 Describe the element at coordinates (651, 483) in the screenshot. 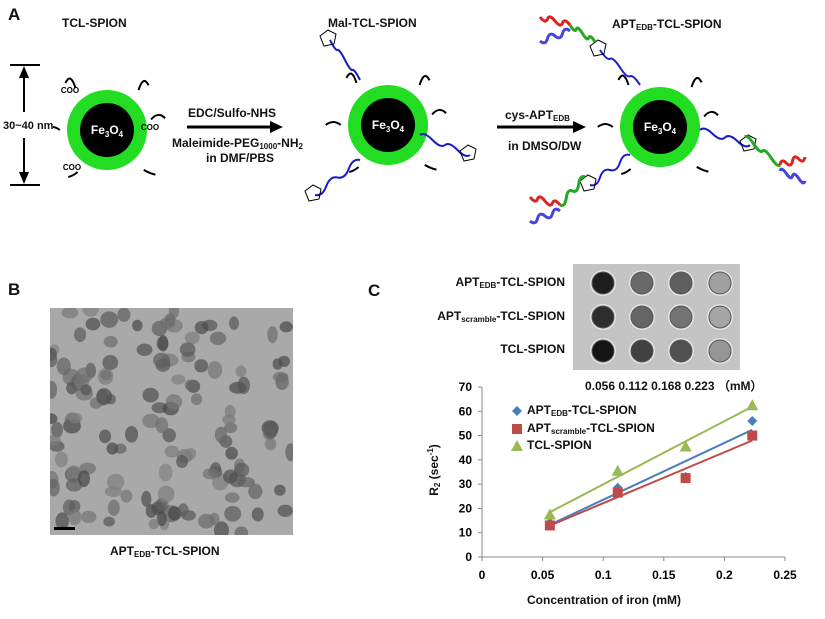

I see `trendline` at that location.